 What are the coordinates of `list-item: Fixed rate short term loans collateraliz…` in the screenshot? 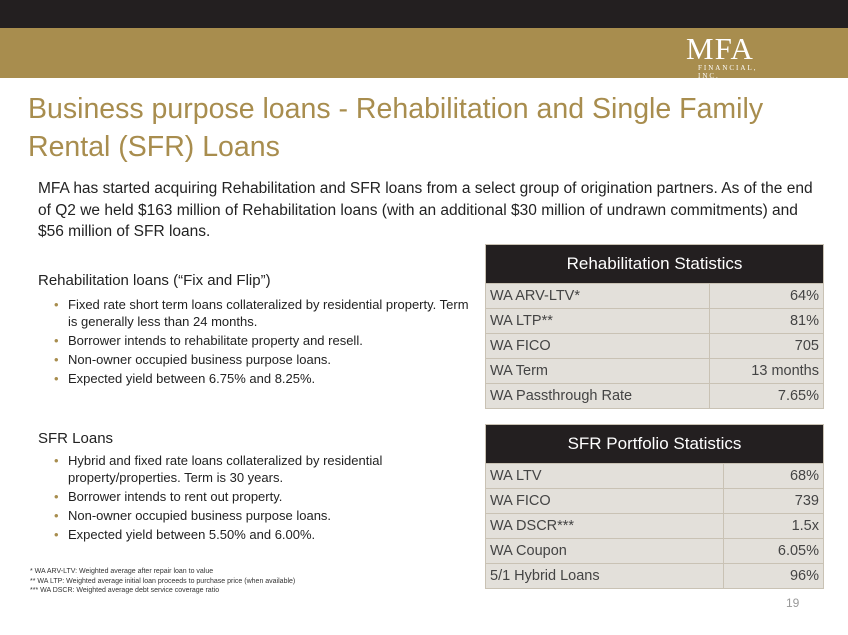 It's located at (264, 313).